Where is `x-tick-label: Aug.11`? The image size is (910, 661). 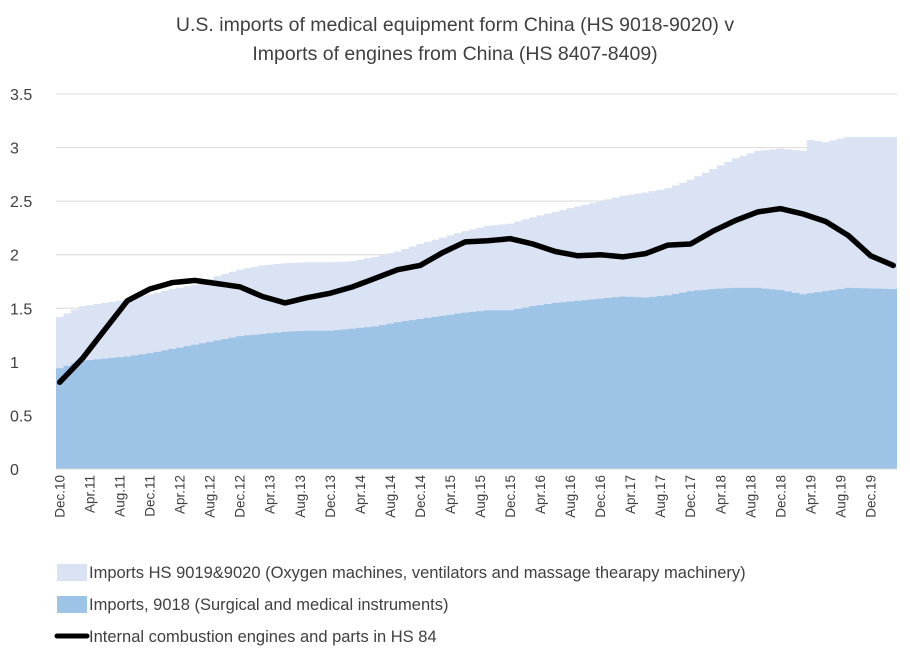
x-tick-label: Aug.11 is located at coordinates (120, 496).